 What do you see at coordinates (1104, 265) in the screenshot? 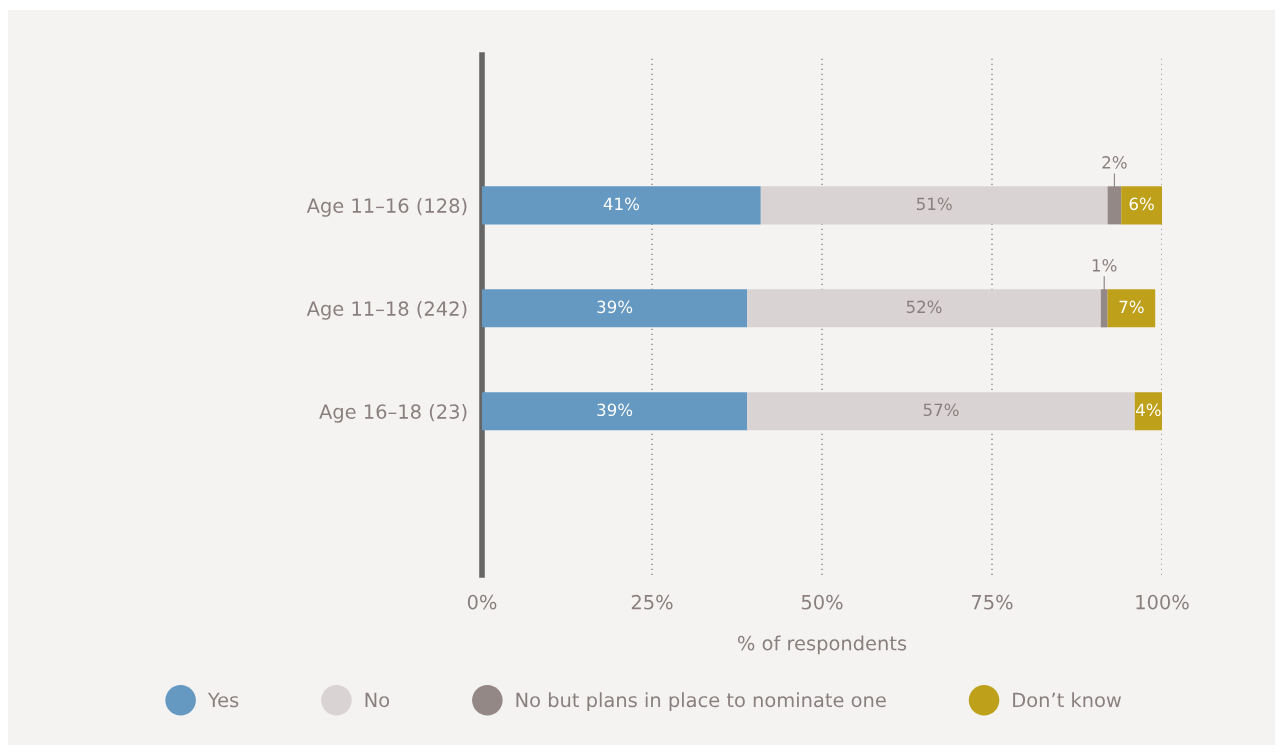
I see `data-label: 1%` at bounding box center [1104, 265].